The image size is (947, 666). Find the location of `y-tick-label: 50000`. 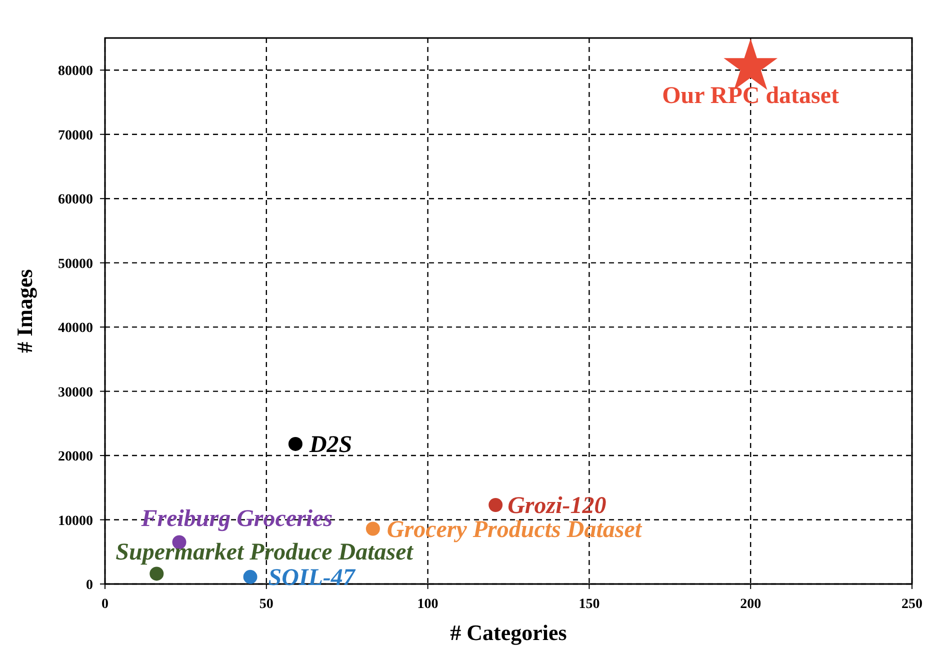

y-tick-label: 50000 is located at coordinates (75, 264).